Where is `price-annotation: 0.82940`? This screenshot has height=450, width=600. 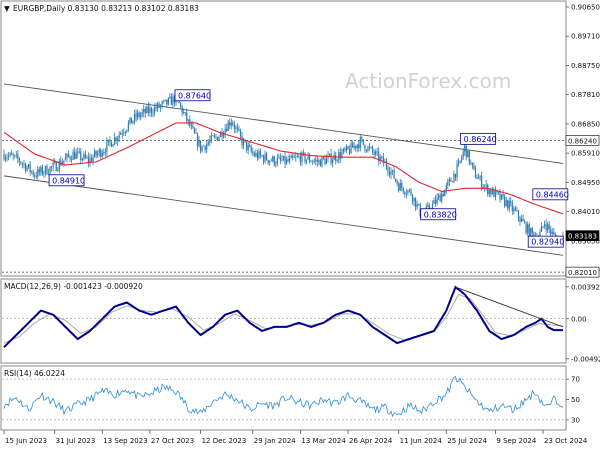 price-annotation: 0.82940 is located at coordinates (545, 241).